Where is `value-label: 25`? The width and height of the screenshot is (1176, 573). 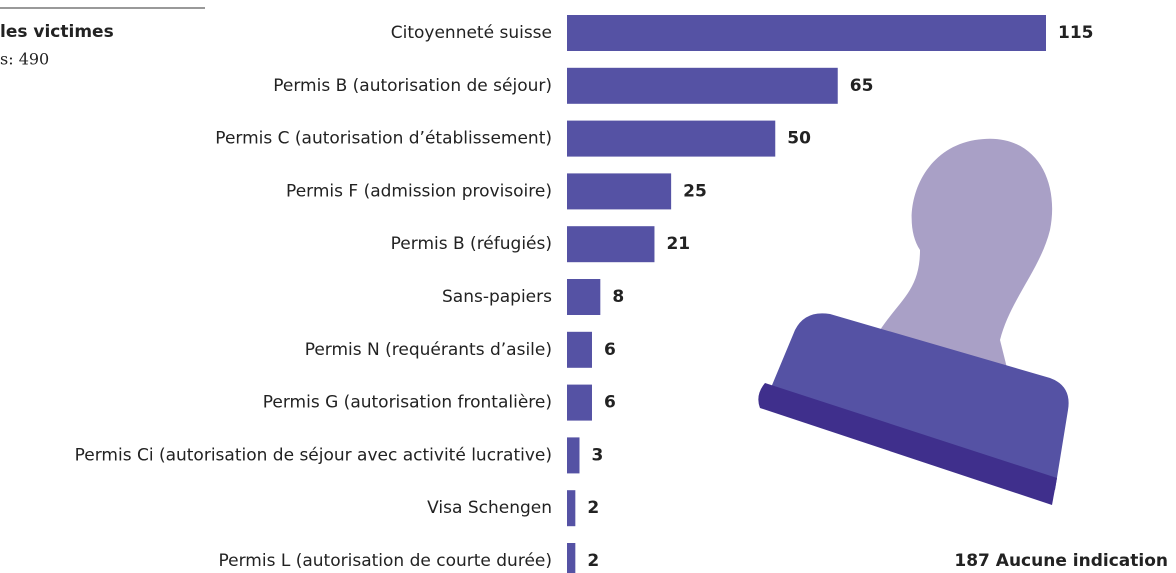 value-label: 25 is located at coordinates (695, 191).